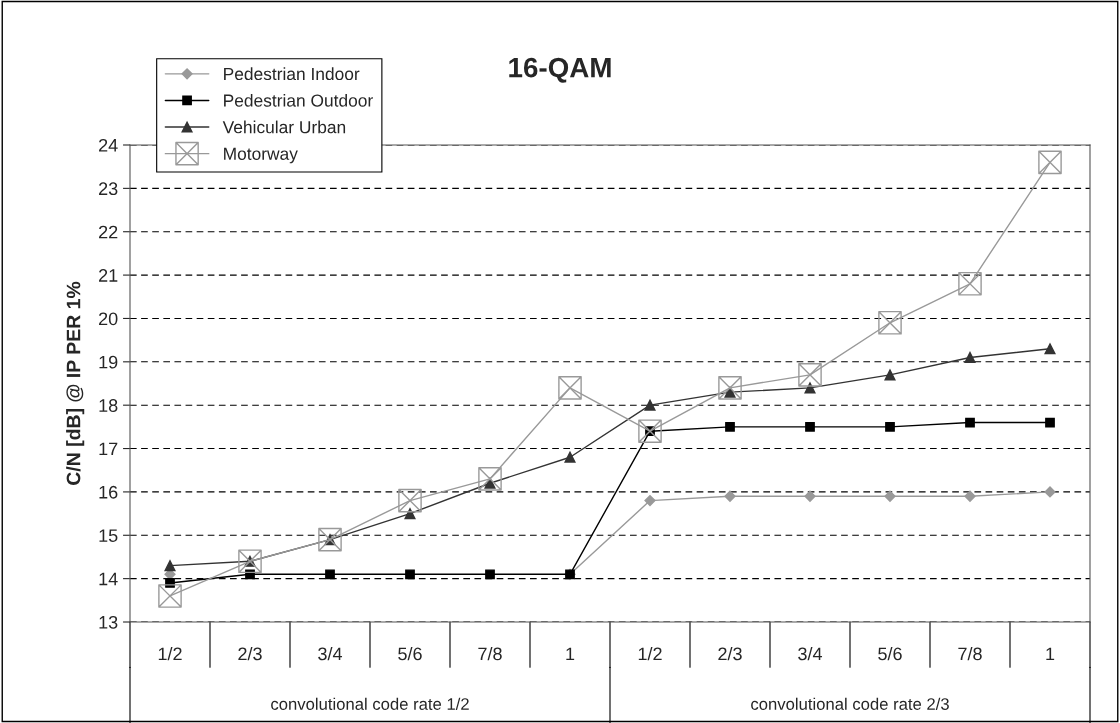 Image resolution: width=1120 pixels, height=723 pixels. What do you see at coordinates (108, 145) in the screenshot?
I see `y-tick-label: 24` at bounding box center [108, 145].